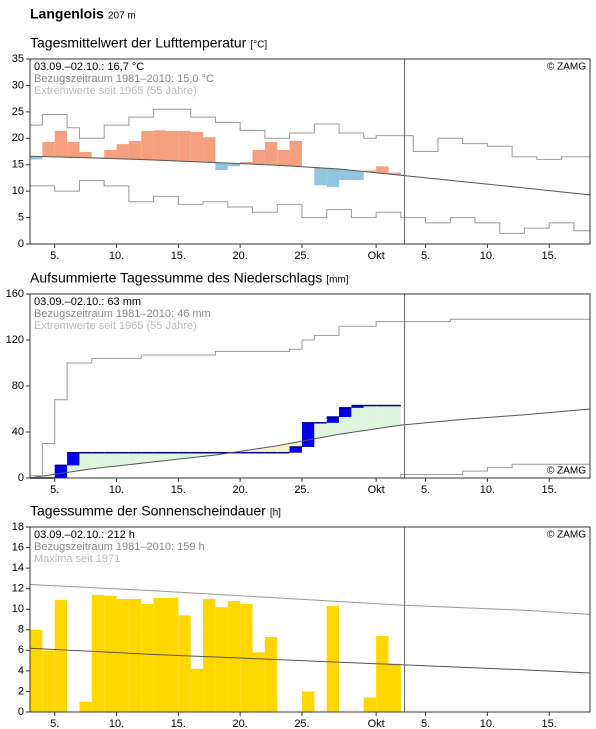 This screenshot has height=729, width=596. What do you see at coordinates (18, 527) in the screenshot?
I see `y-tick-label: 18` at bounding box center [18, 527].